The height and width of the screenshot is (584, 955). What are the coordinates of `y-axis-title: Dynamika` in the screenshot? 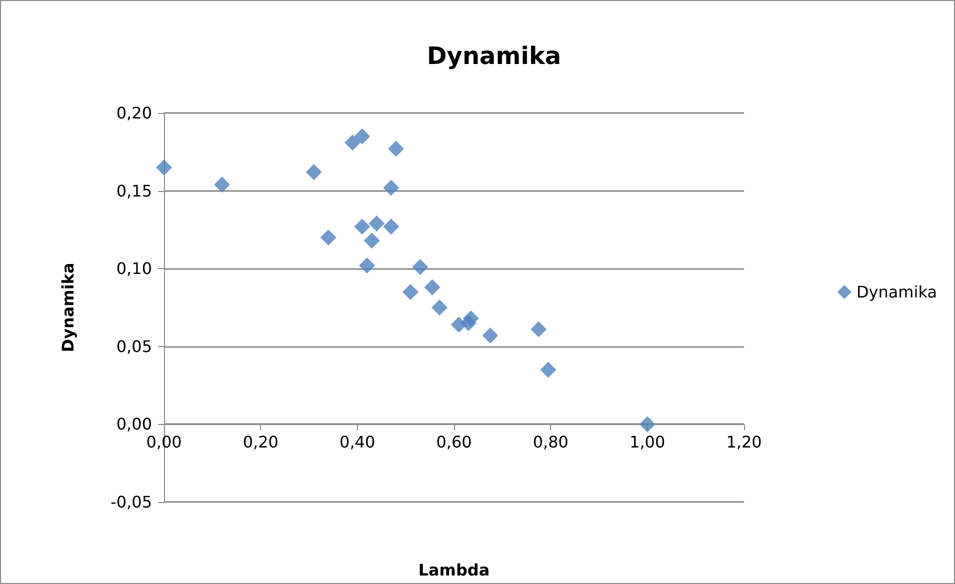 It's located at (68, 307).